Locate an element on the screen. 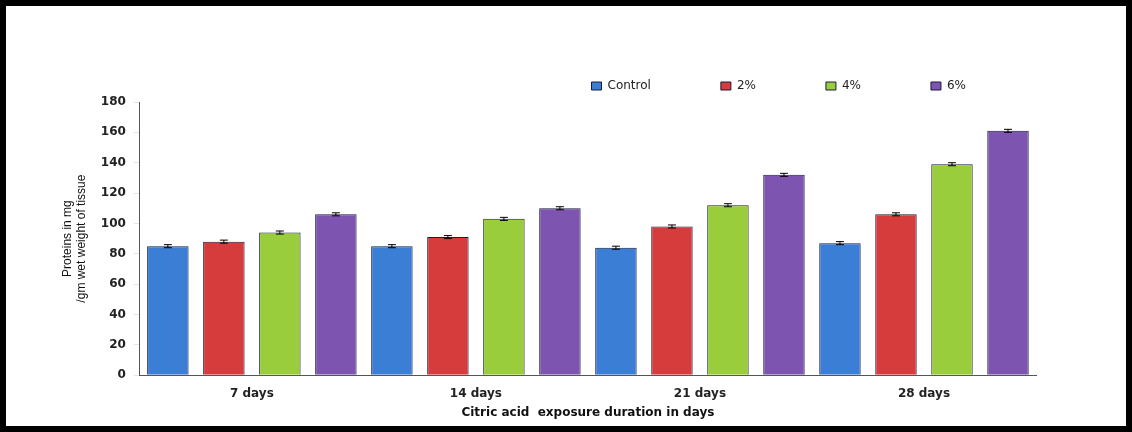  x-tick-label: 21 days is located at coordinates (700, 392).